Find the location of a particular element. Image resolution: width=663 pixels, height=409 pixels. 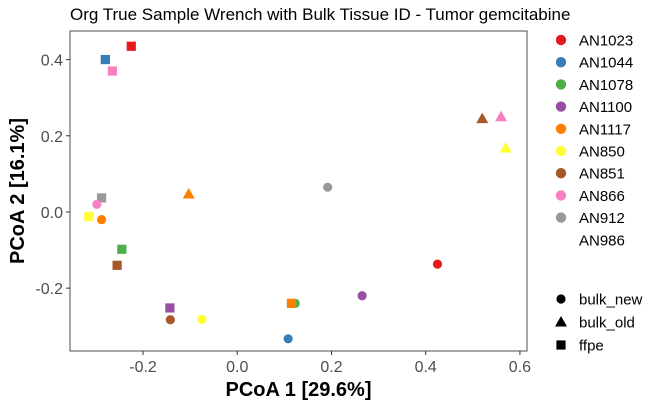

legend-group-label: AN1117 is located at coordinates (605, 129).